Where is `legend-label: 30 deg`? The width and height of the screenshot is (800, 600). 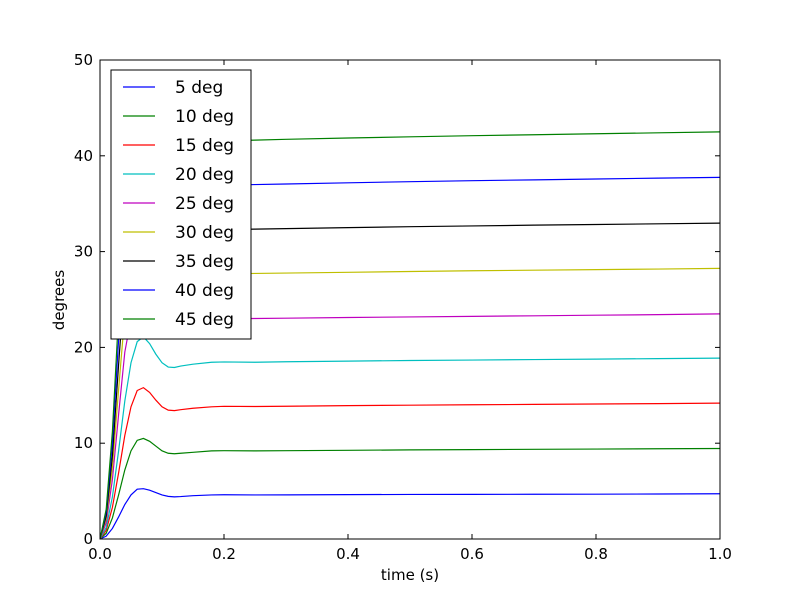 legend-label: 30 deg is located at coordinates (204, 233).